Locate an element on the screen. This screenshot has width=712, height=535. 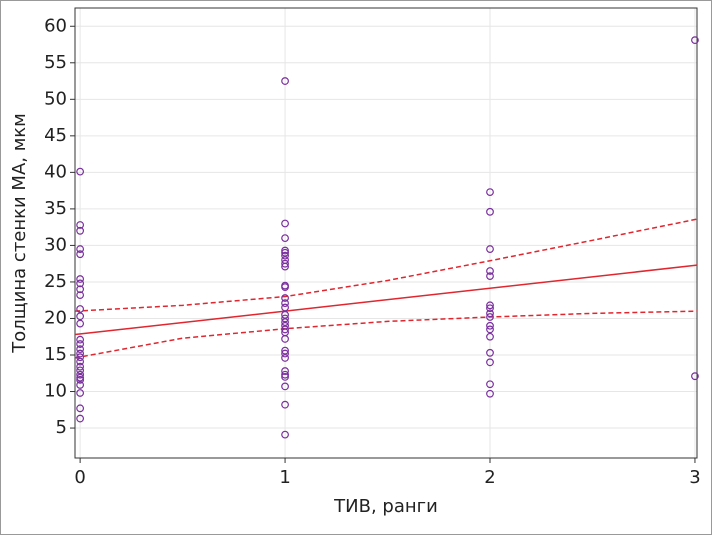
y-tick-label: 15 is located at coordinates (55, 354).